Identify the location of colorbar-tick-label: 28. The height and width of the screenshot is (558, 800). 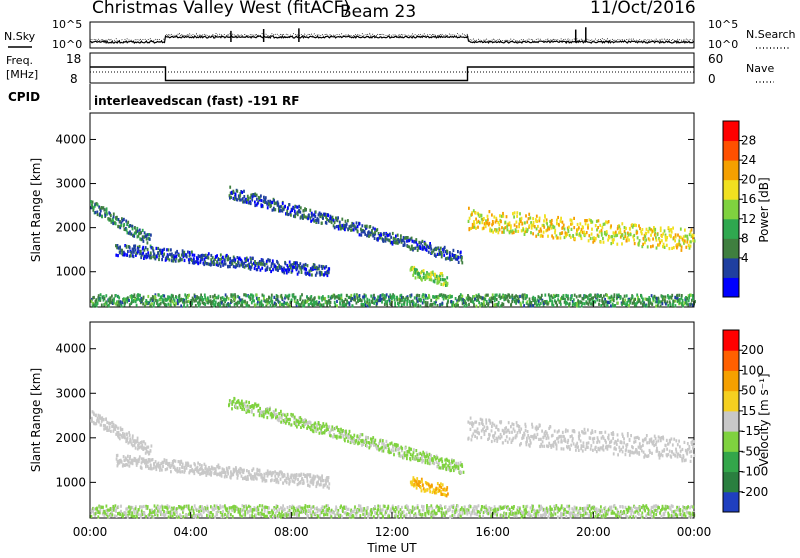
(748, 141).